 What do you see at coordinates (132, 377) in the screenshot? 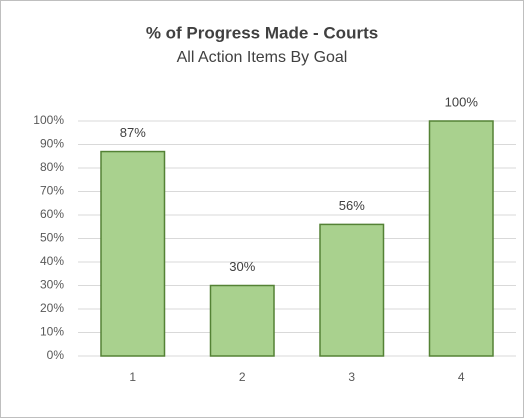
I see `x-tick-label: 1` at bounding box center [132, 377].